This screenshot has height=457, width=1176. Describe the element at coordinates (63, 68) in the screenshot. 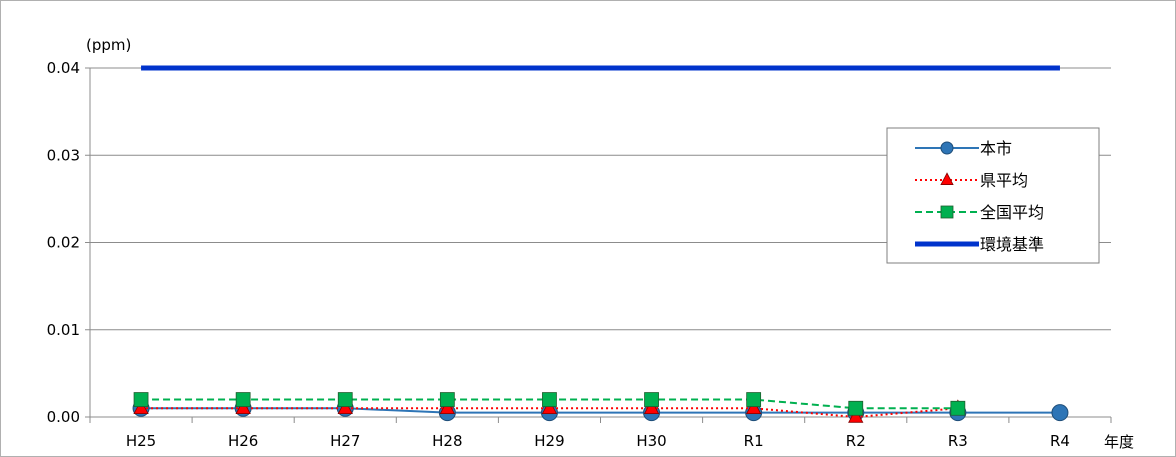

I see `y-tick-label: 0.04` at that location.